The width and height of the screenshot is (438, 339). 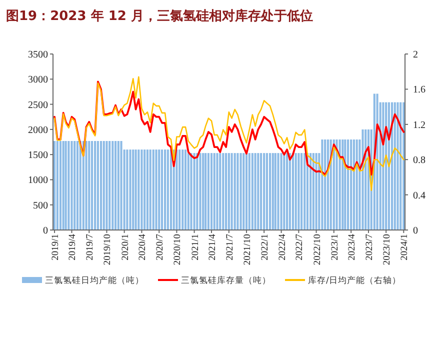 I want to click on y2-tick-label: 0.4, so click(x=419, y=196).